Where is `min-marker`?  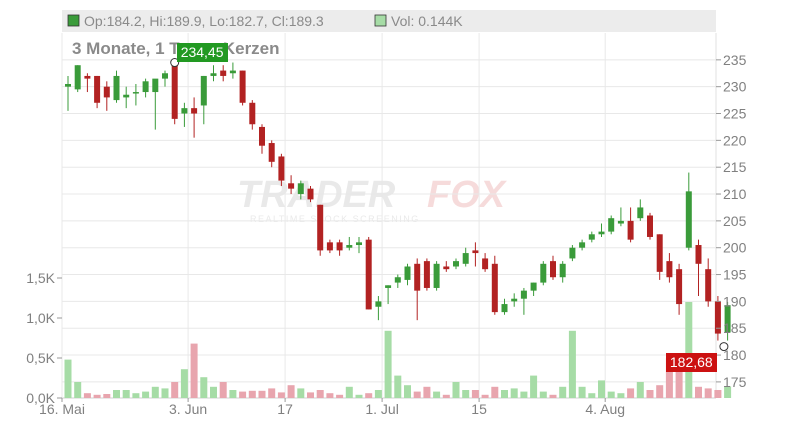
min-marker is located at coordinates (724, 347).